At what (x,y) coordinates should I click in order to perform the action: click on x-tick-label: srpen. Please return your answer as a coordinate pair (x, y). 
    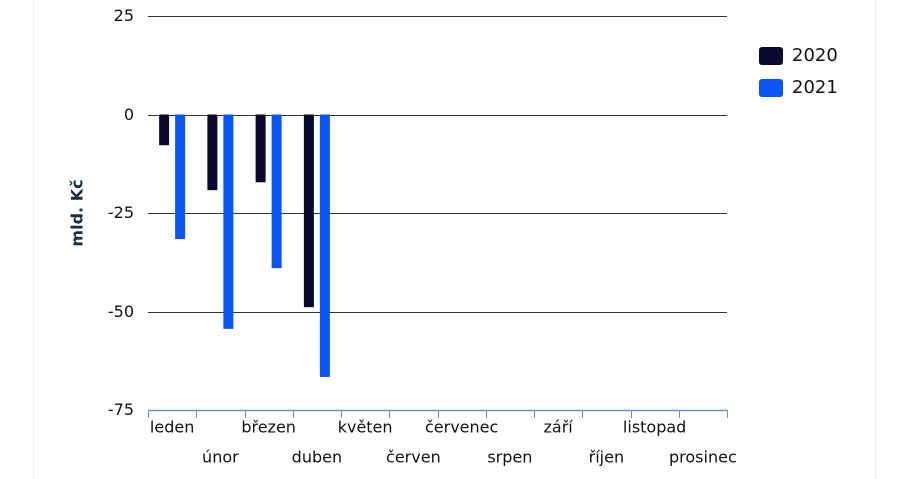
    Looking at the image, I should click on (509, 457).